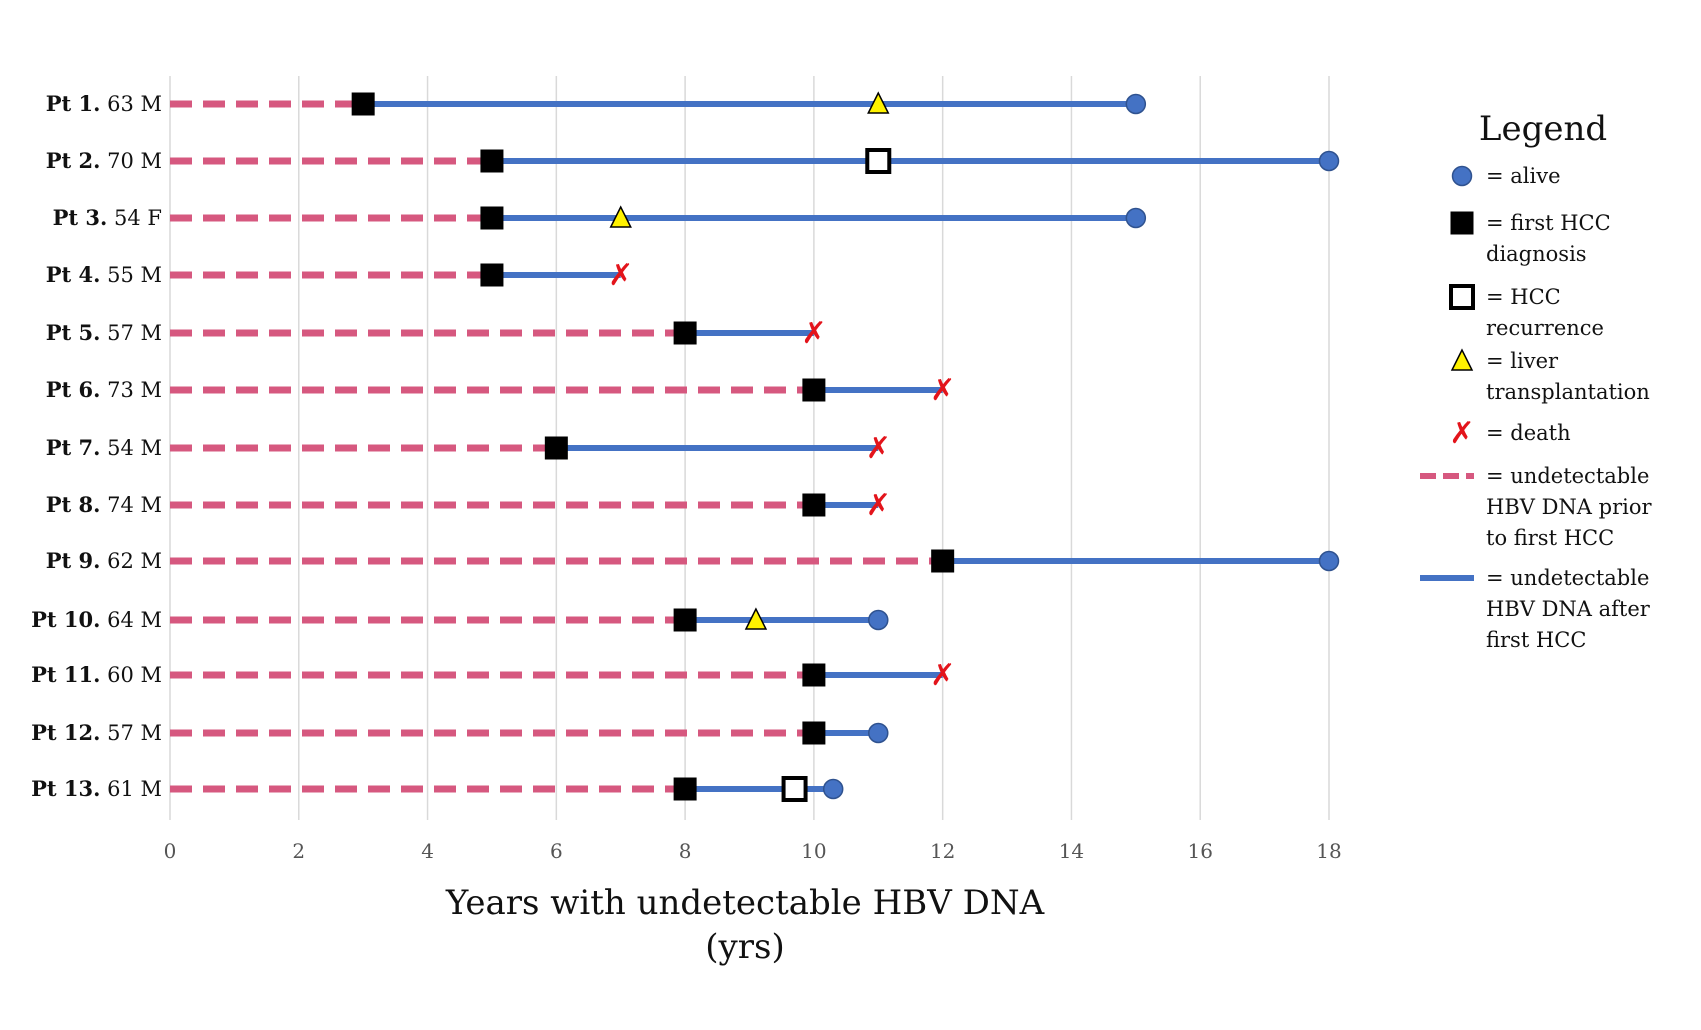 The width and height of the screenshot is (1701, 1030). I want to click on legend-text: recurrence, so click(1545, 328).